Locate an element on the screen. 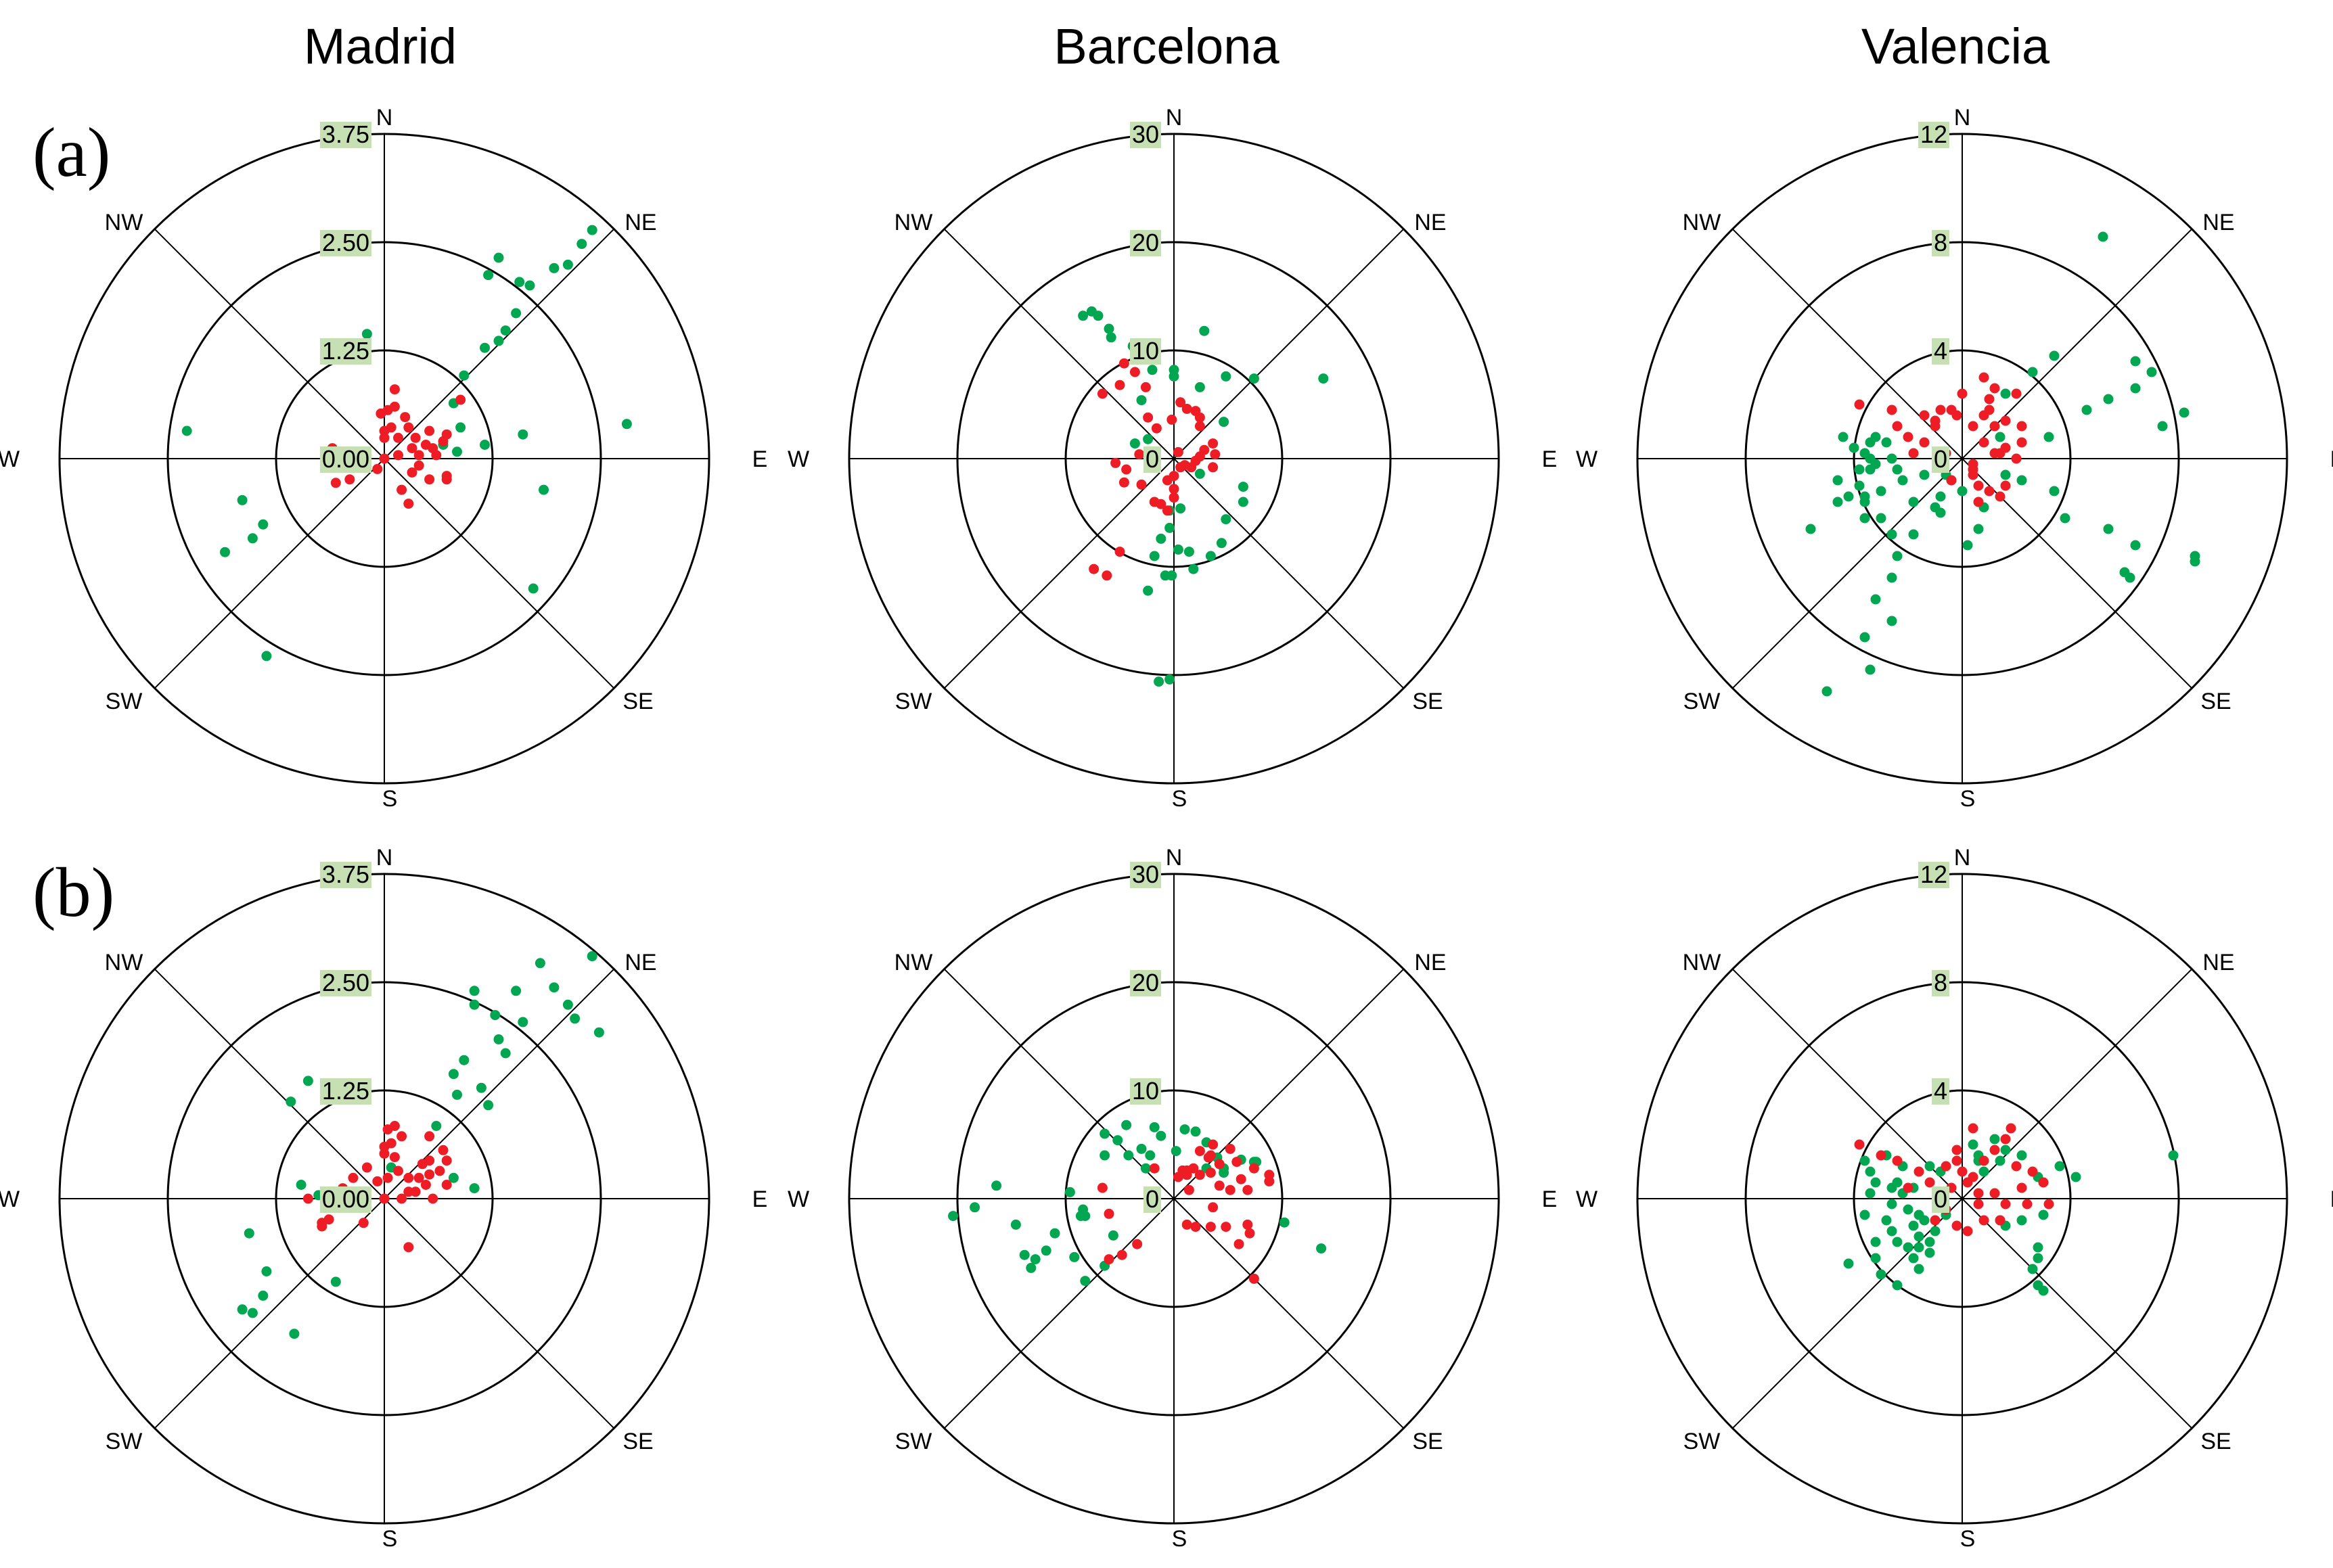  direction-label-sw: SW is located at coordinates (913, 702).